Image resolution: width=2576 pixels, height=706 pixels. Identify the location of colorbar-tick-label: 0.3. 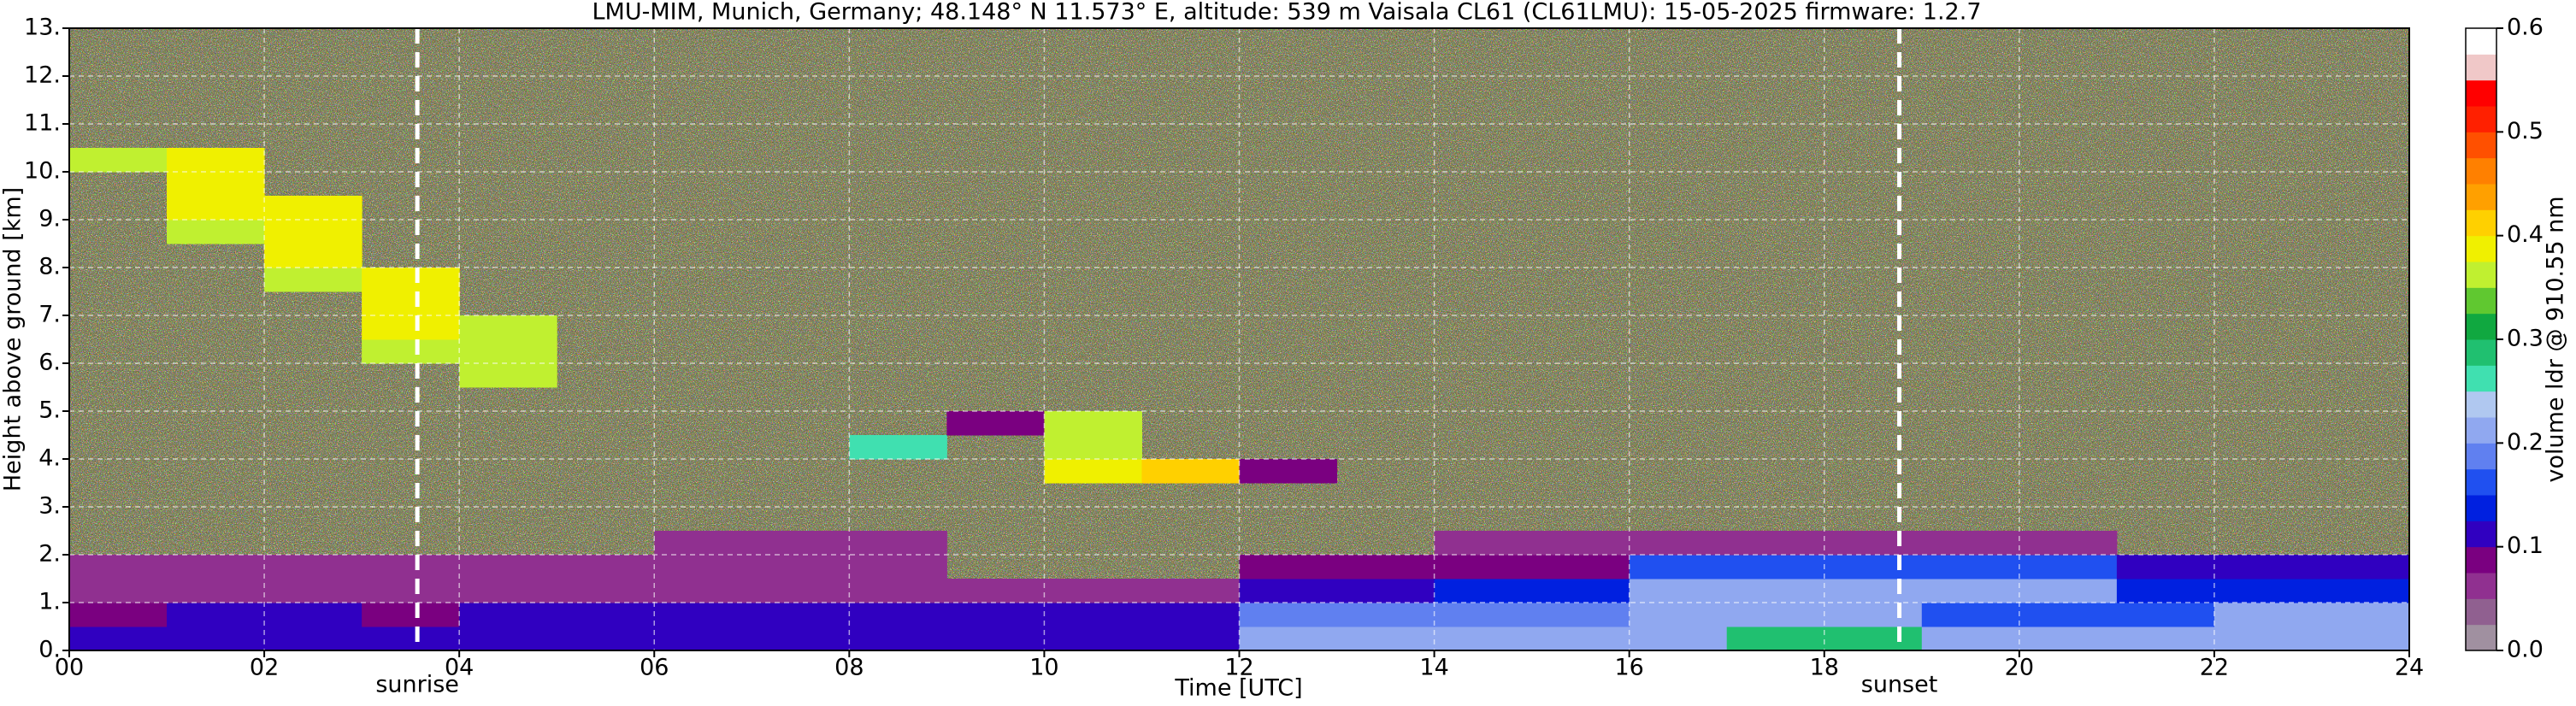
(2525, 339).